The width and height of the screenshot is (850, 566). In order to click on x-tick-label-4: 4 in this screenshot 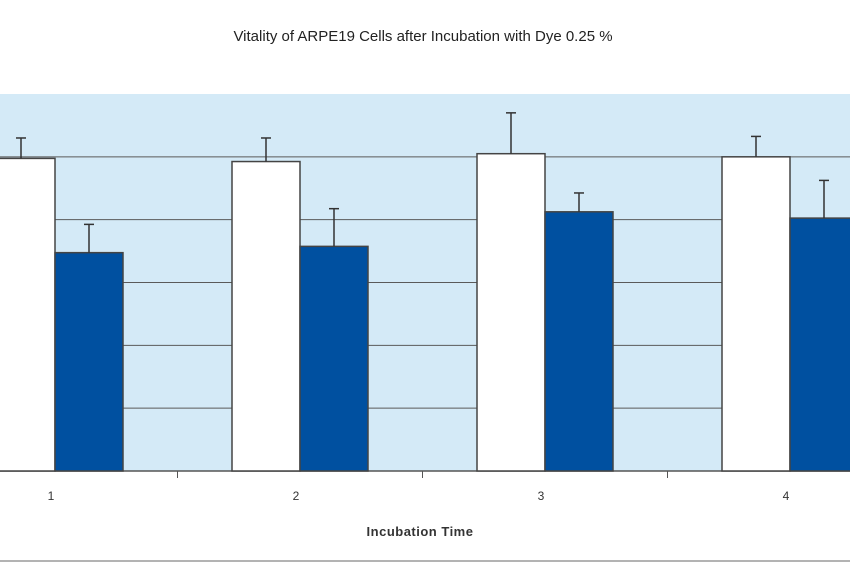, I will do `click(786, 496)`.